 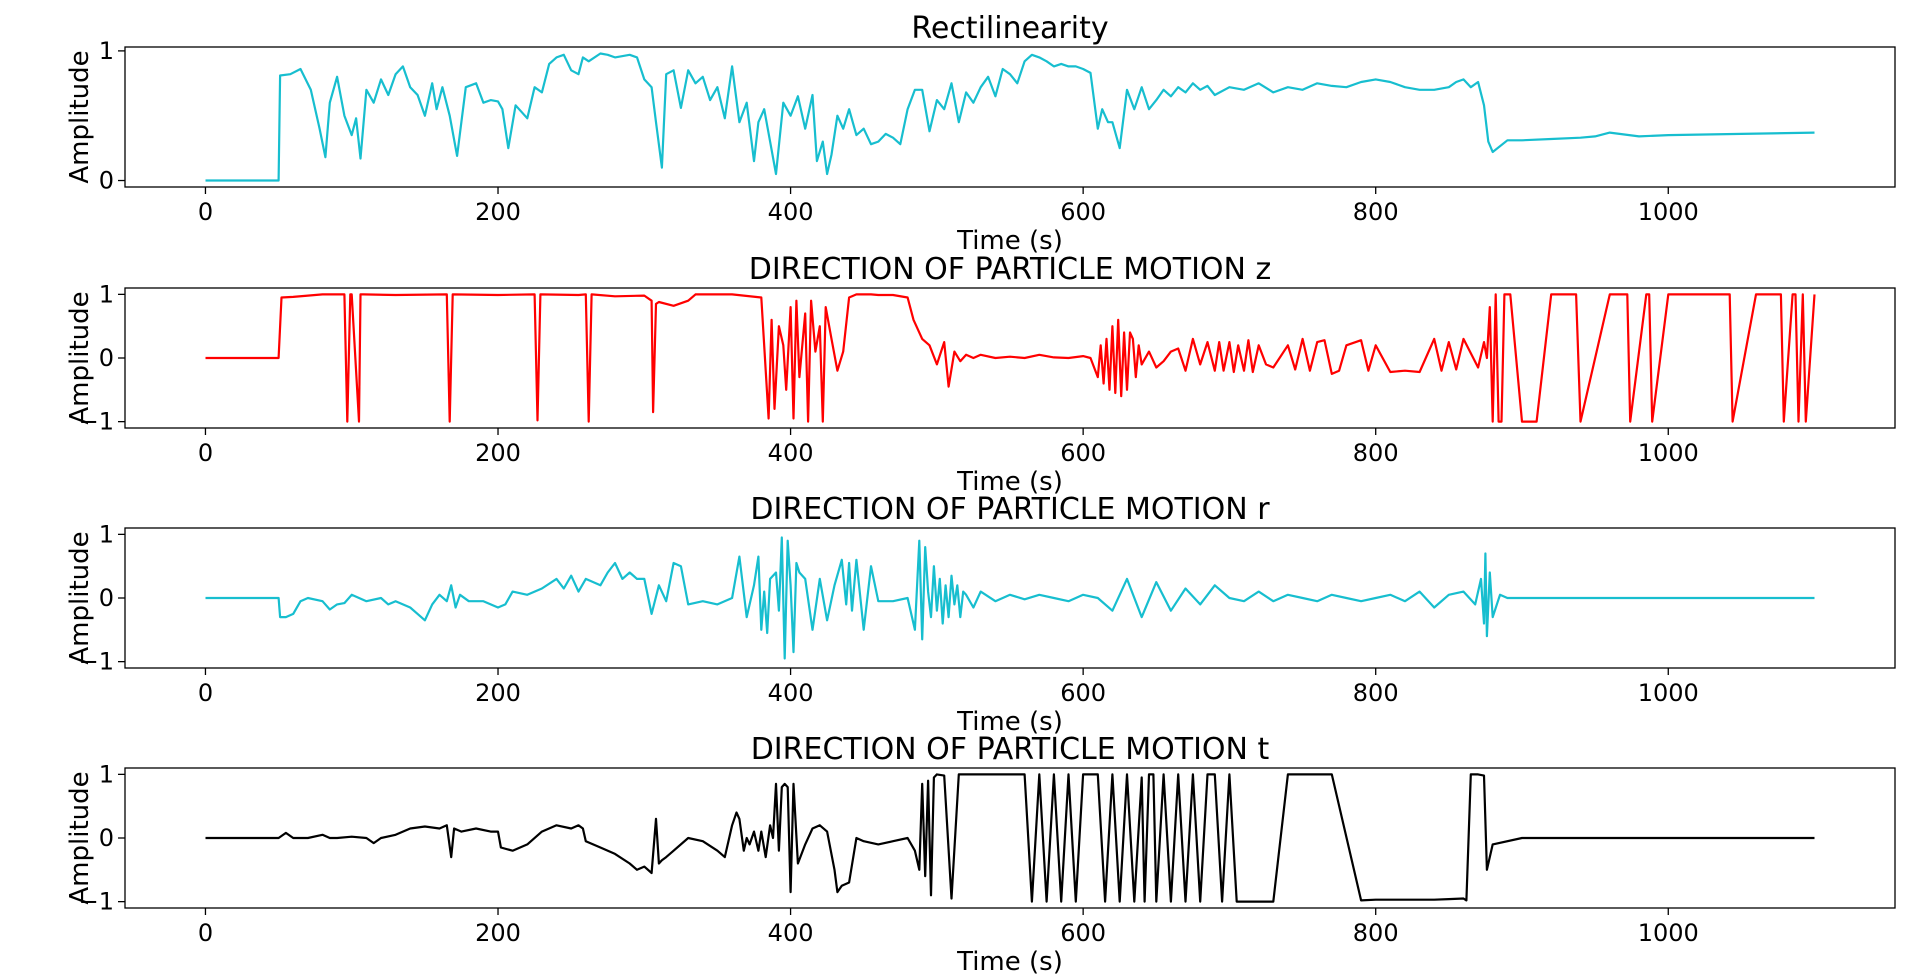 What do you see at coordinates (1010, 269) in the screenshot?
I see `chart-title: DIRECTION OF PARTICLE MOTION z` at bounding box center [1010, 269].